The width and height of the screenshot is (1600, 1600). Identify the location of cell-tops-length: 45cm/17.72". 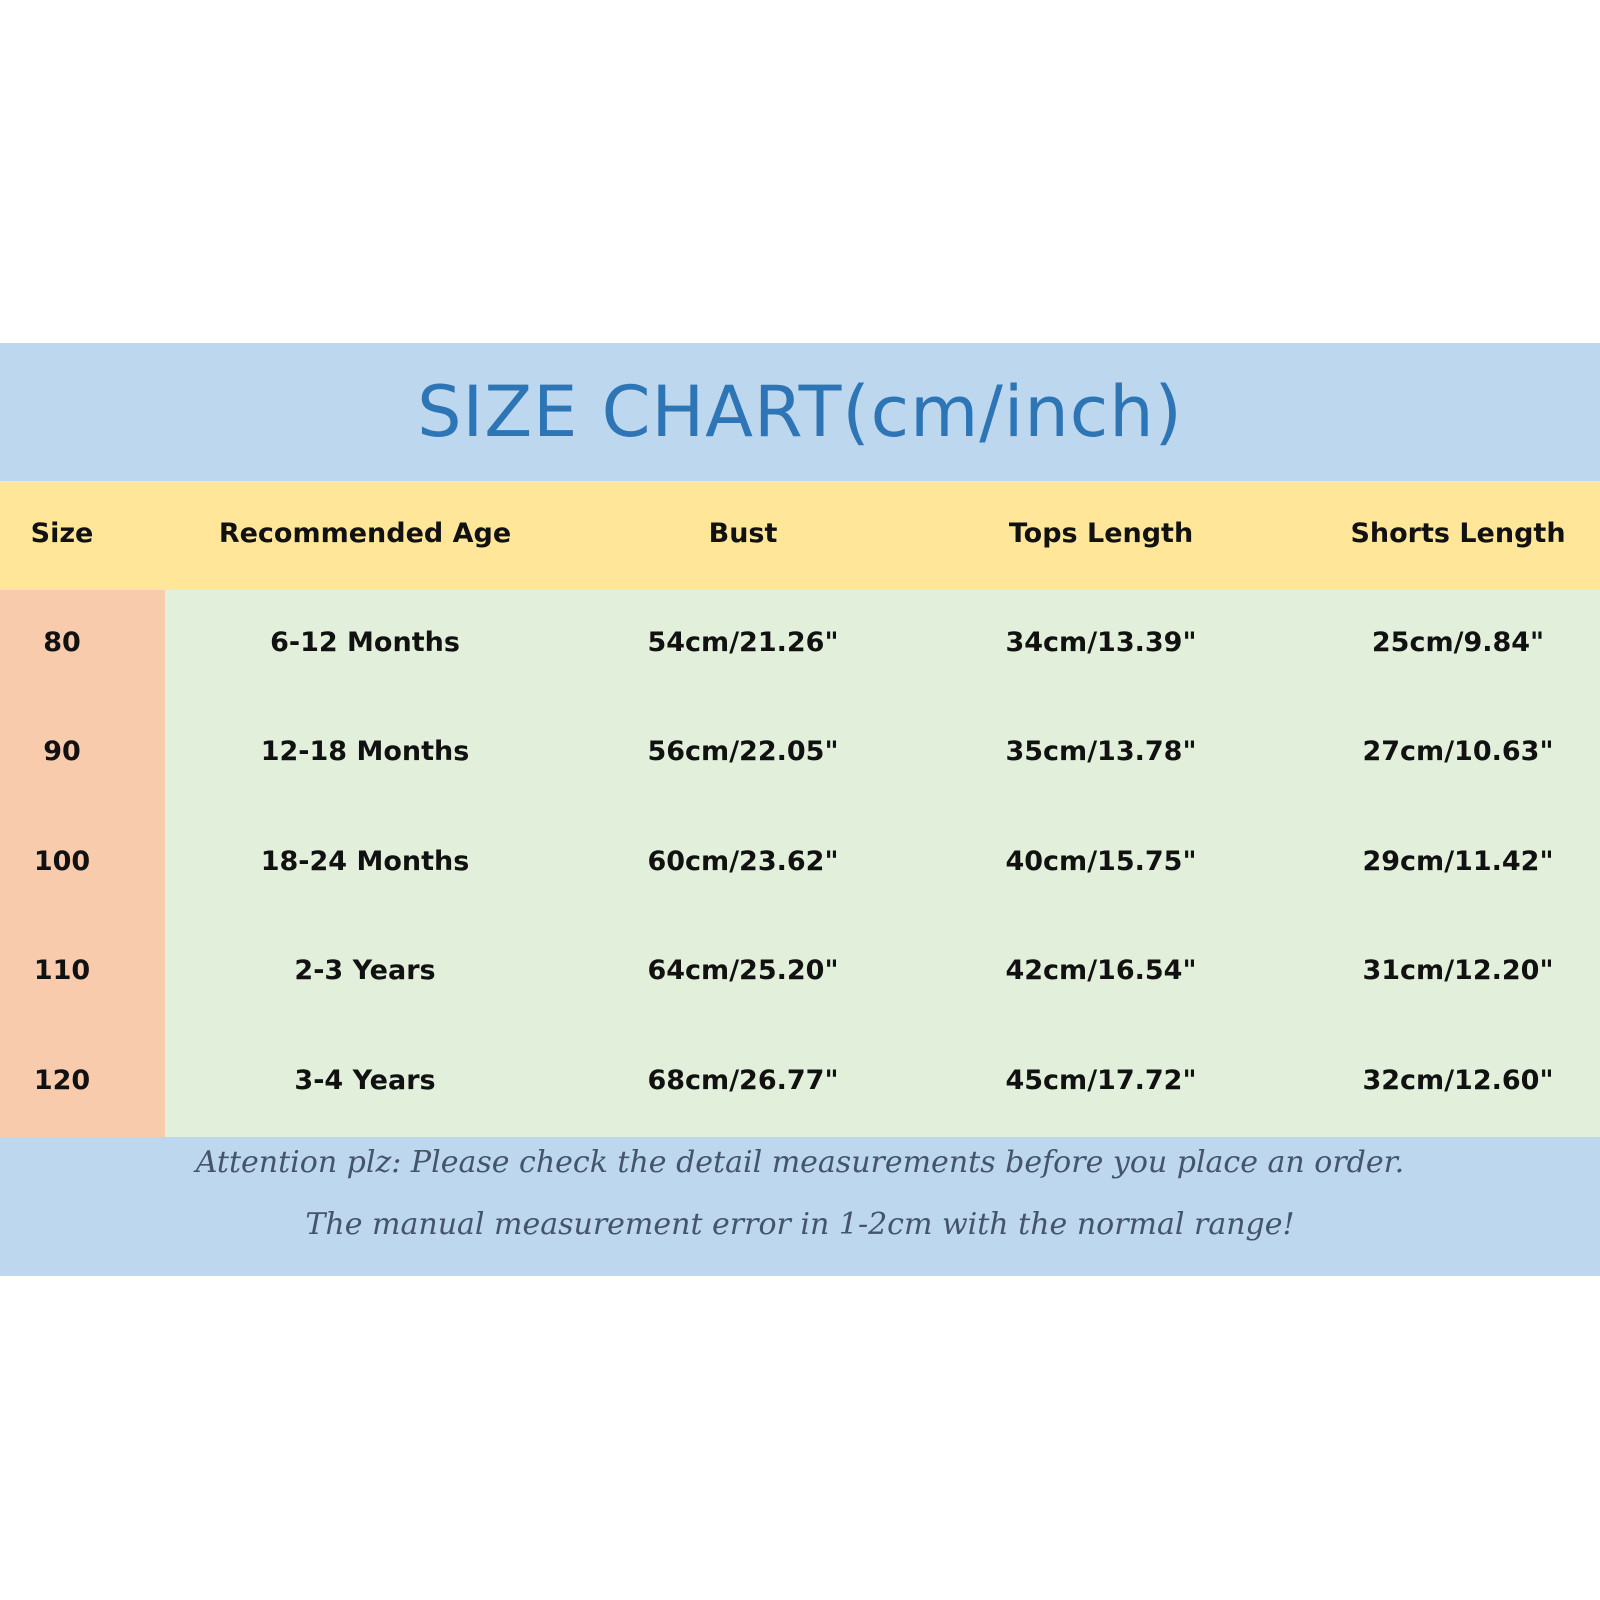
(1101, 1080).